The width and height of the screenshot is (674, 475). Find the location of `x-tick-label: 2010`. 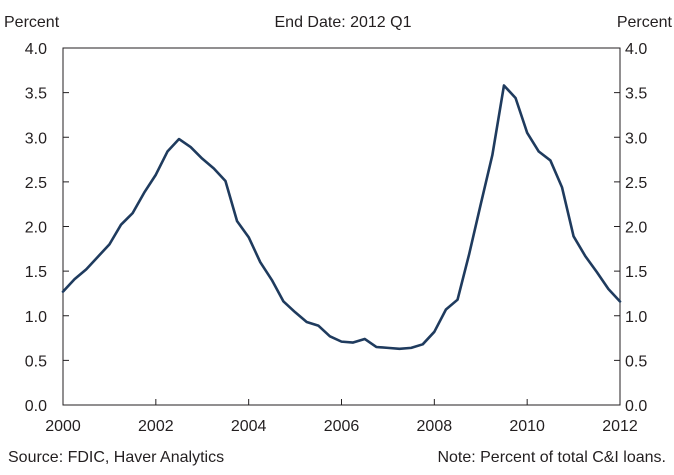

x-tick-label: 2010 is located at coordinates (527, 426).